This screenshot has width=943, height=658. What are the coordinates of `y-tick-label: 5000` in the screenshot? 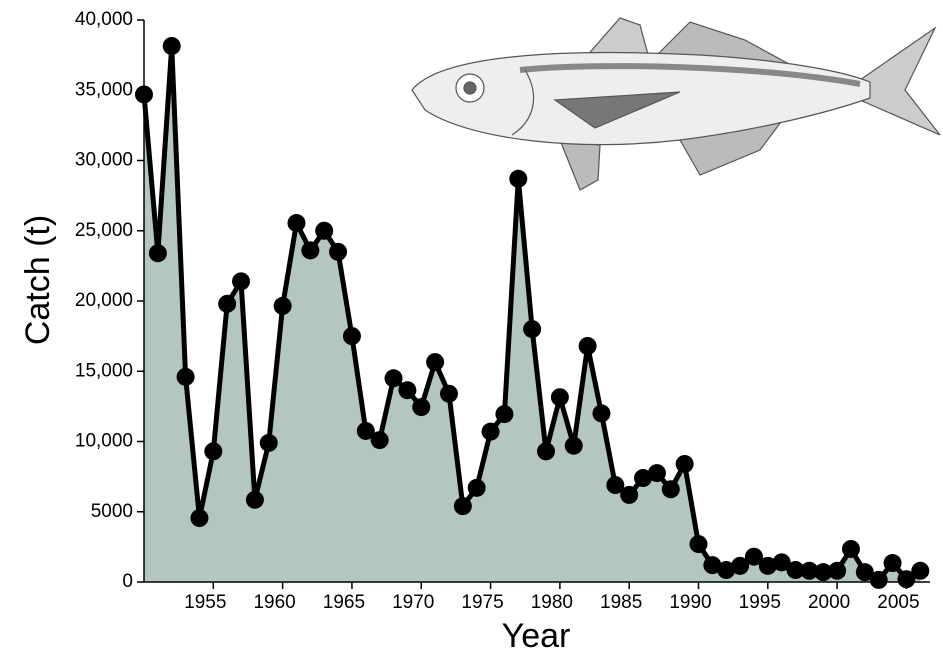 It's located at (112, 511).